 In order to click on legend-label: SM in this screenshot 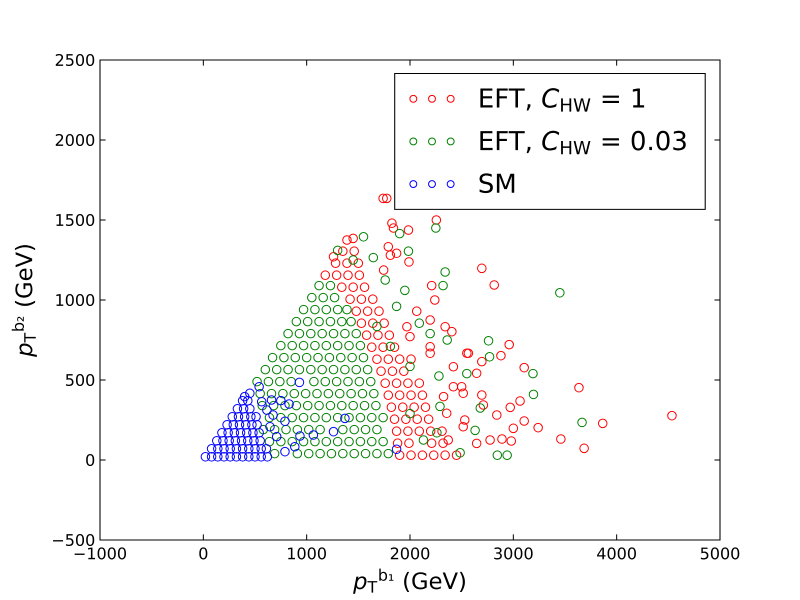, I will do `click(497, 183)`.